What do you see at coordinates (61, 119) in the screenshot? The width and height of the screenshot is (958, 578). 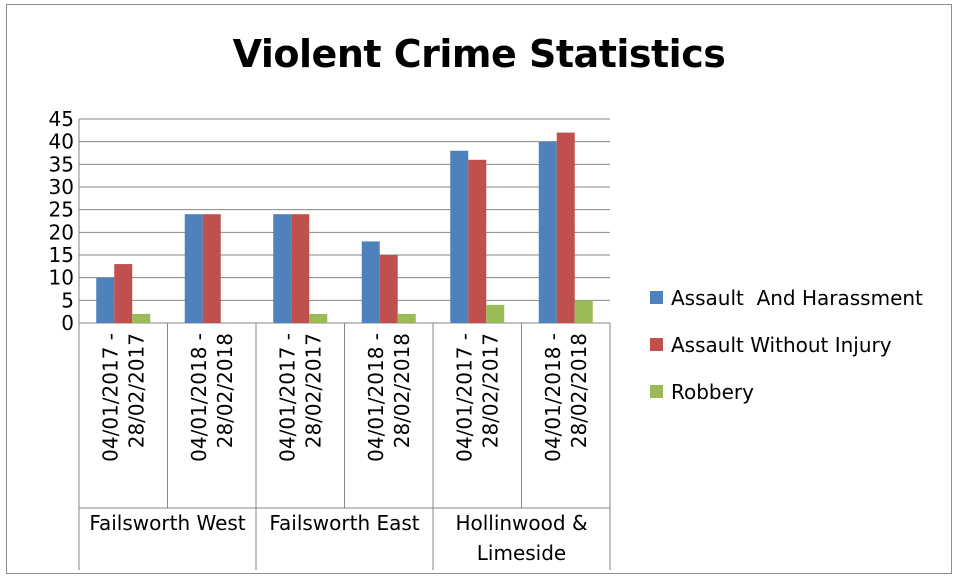 I see `y-tick-label: 45` at bounding box center [61, 119].